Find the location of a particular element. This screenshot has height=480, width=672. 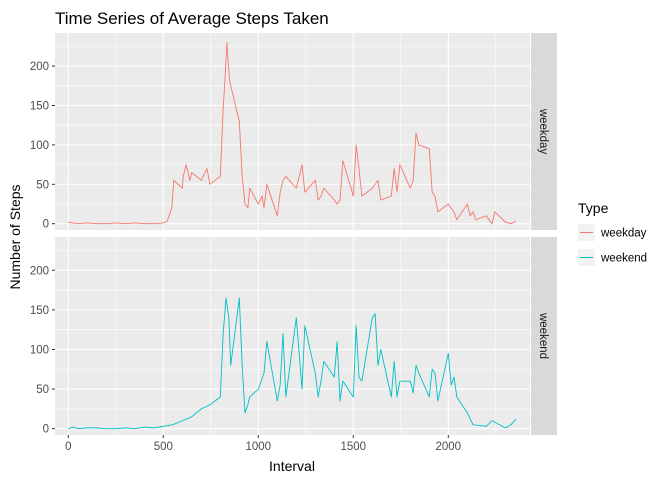

facet-strip-label: weekday is located at coordinates (543, 131).